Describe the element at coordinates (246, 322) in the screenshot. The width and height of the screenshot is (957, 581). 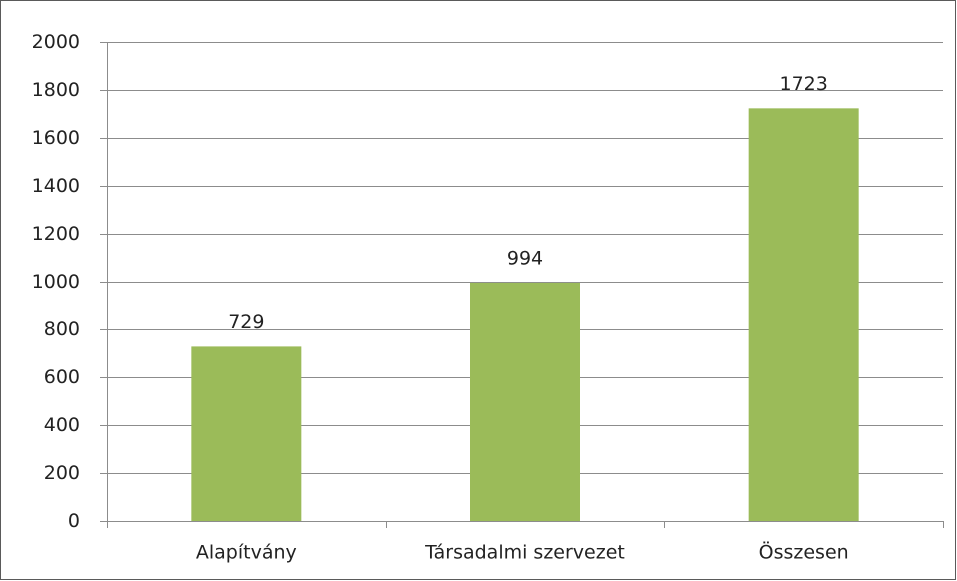
I see `data-label: 729` at that location.